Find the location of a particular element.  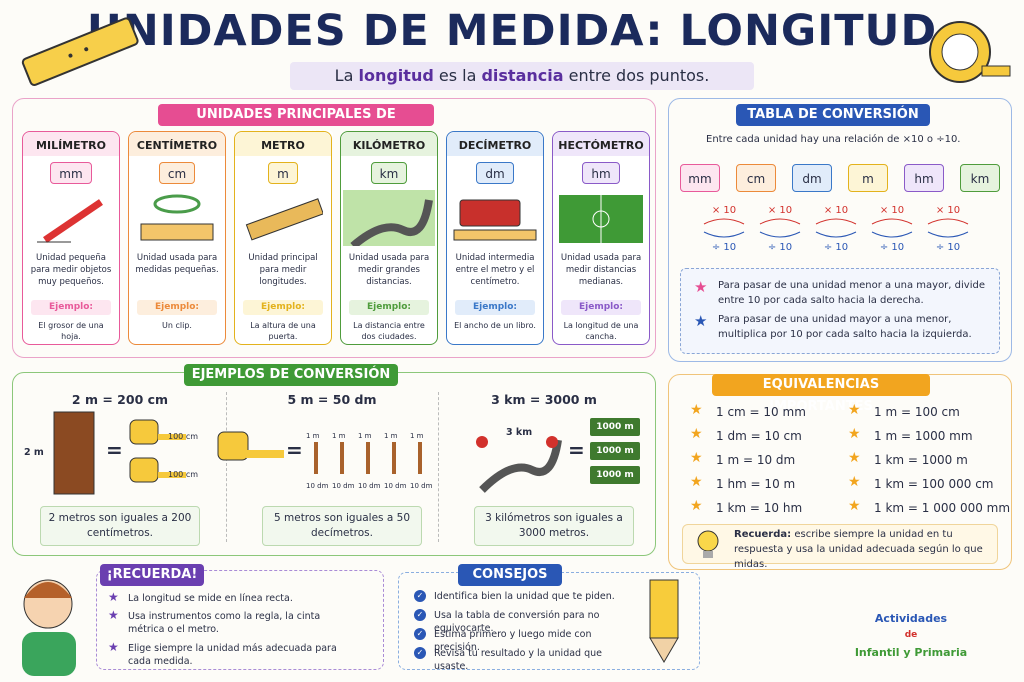

unit-example: La distancia entre dos ciudades. is located at coordinates (389, 331).